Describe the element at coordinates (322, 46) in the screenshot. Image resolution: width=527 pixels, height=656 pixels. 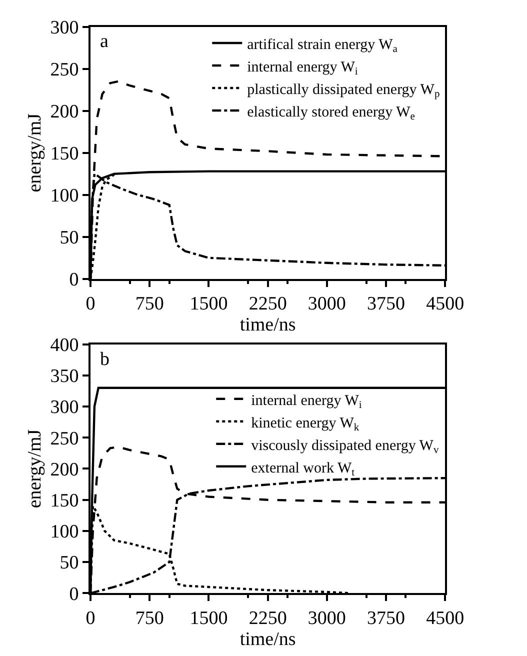
I see `legend-label: artifical strain energy W$_{a}$` at that location.